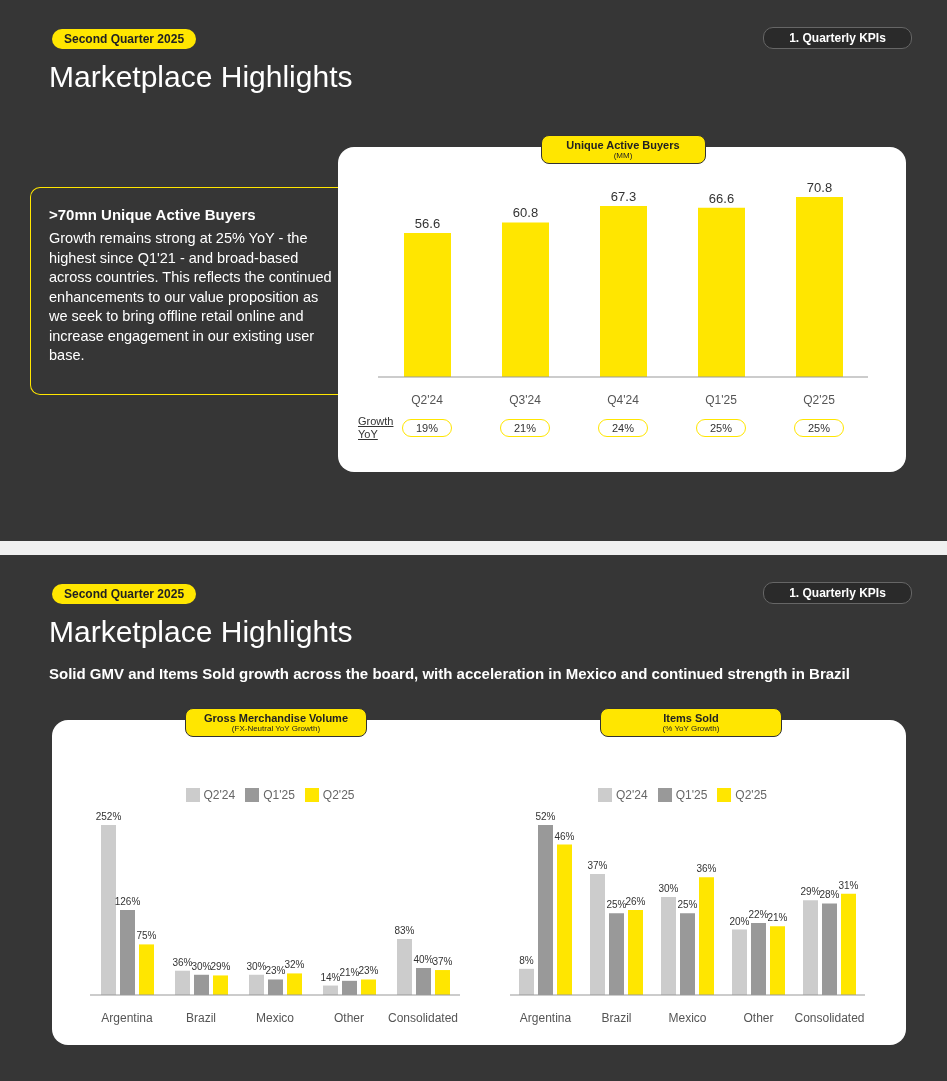 This screenshot has height=1081, width=947. Describe the element at coordinates (819, 187) in the screenshot. I see `data-label: 70.8` at that location.